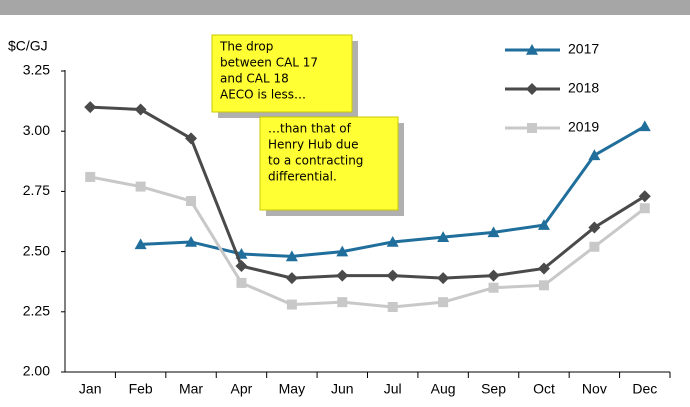 The height and width of the screenshot is (407, 690). Describe the element at coordinates (310, 129) in the screenshot. I see `note-text: …than that of` at that location.